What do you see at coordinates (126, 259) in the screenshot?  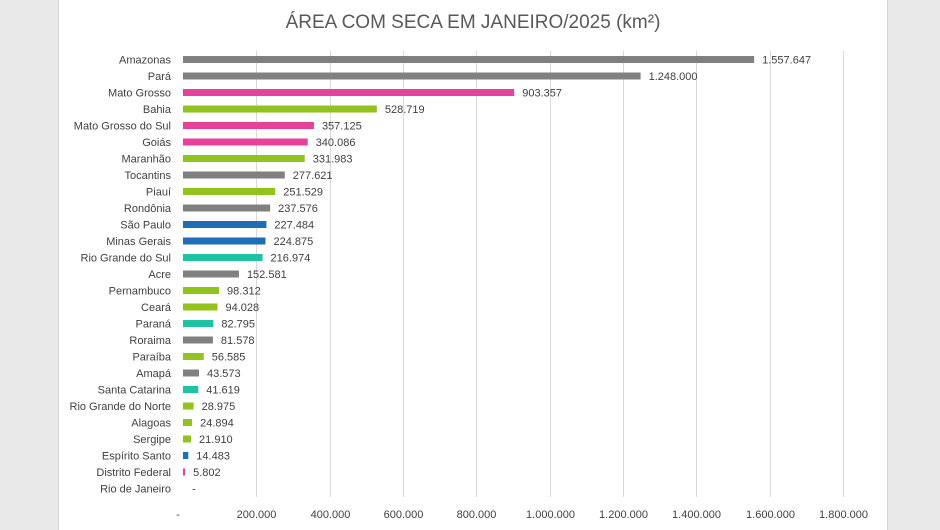 I see `category-label: Rio Grande do Sul` at bounding box center [126, 259].